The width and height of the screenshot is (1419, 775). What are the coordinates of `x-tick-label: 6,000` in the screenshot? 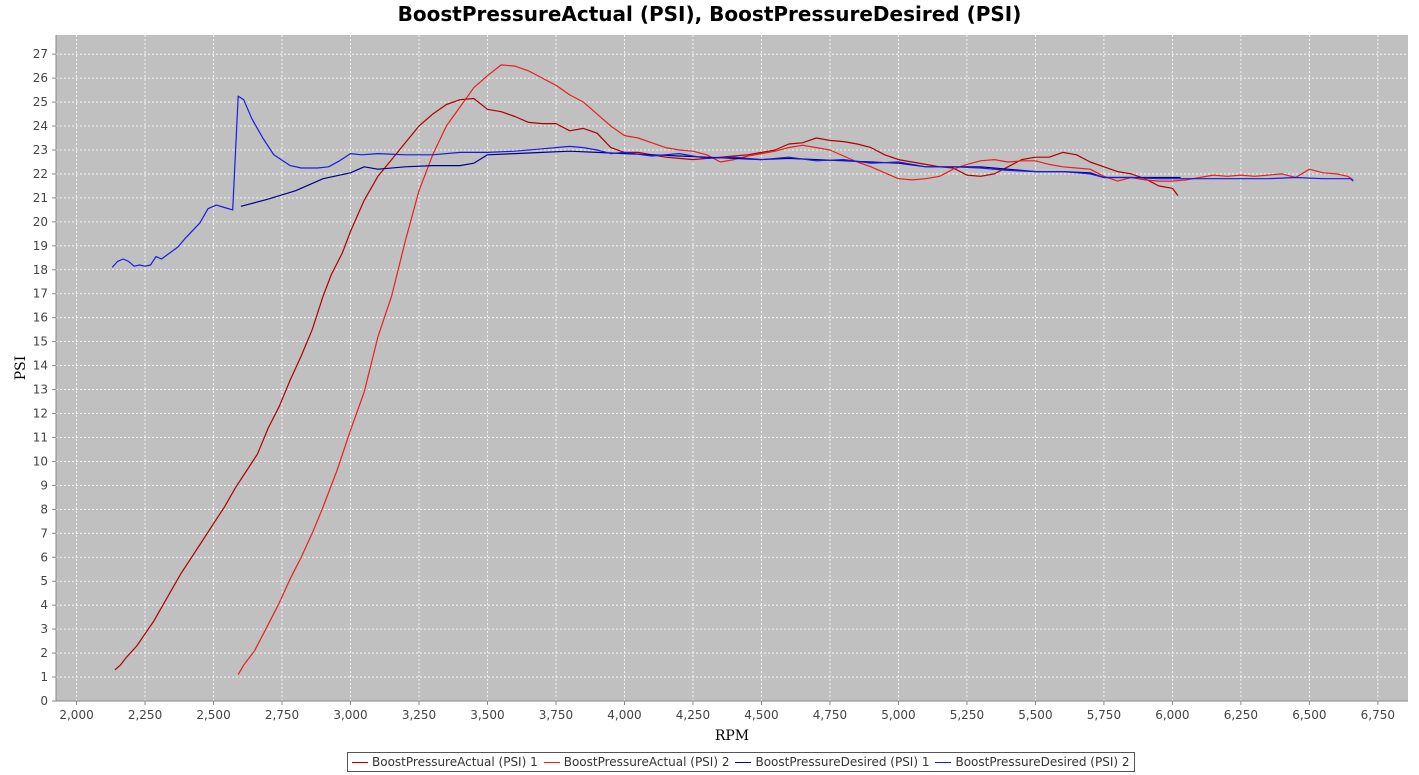 It's located at (1172, 715).